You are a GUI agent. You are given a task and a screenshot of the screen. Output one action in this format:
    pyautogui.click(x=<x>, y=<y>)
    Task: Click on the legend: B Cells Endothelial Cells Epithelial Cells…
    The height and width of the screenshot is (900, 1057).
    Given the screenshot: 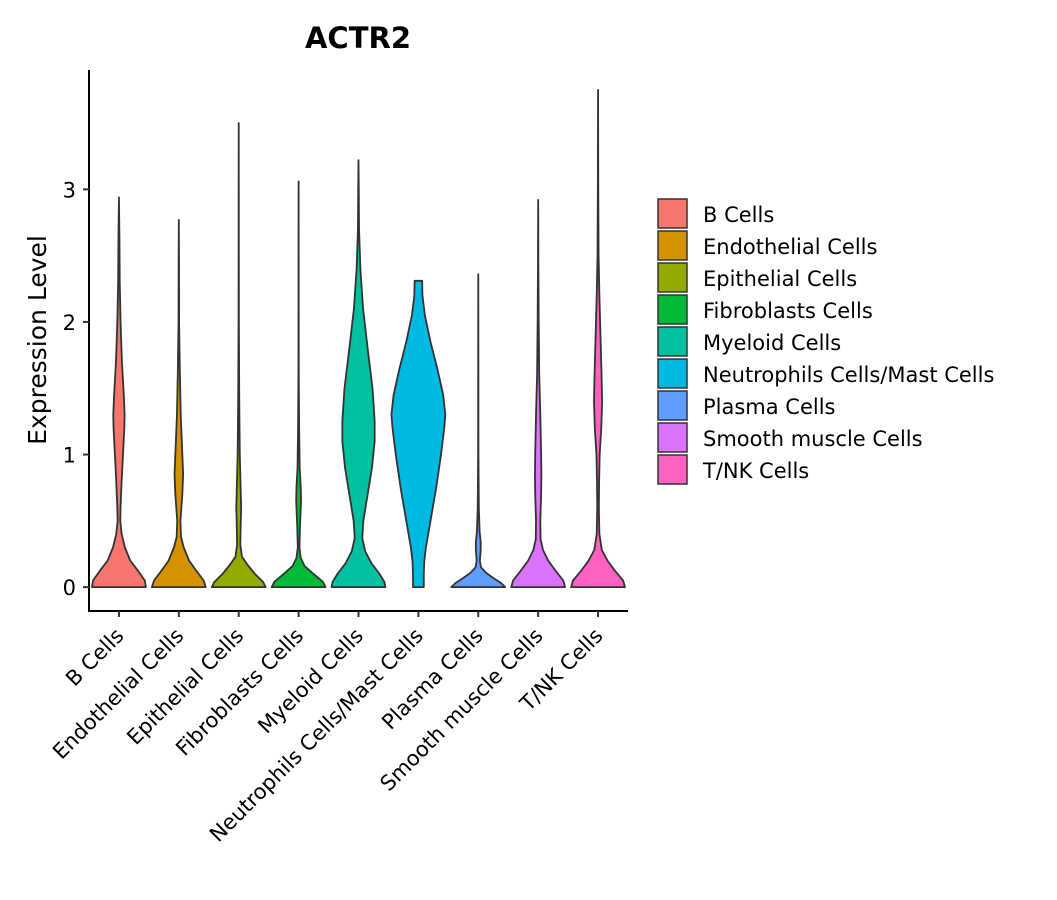 What is the action you would take?
    pyautogui.click(x=825, y=341)
    